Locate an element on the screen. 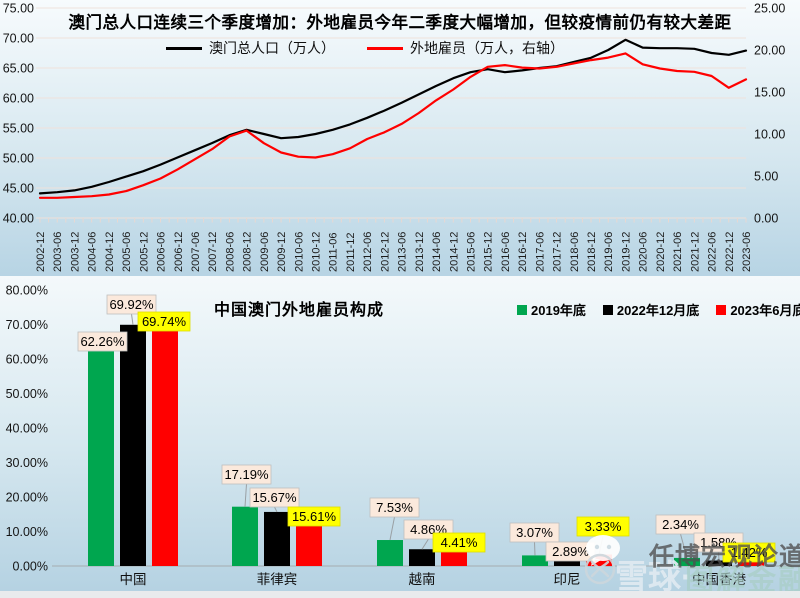 Image resolution: width=800 pixels, height=598 pixels. x-axis-tick-label: 2012-12 is located at coordinates (385, 252).